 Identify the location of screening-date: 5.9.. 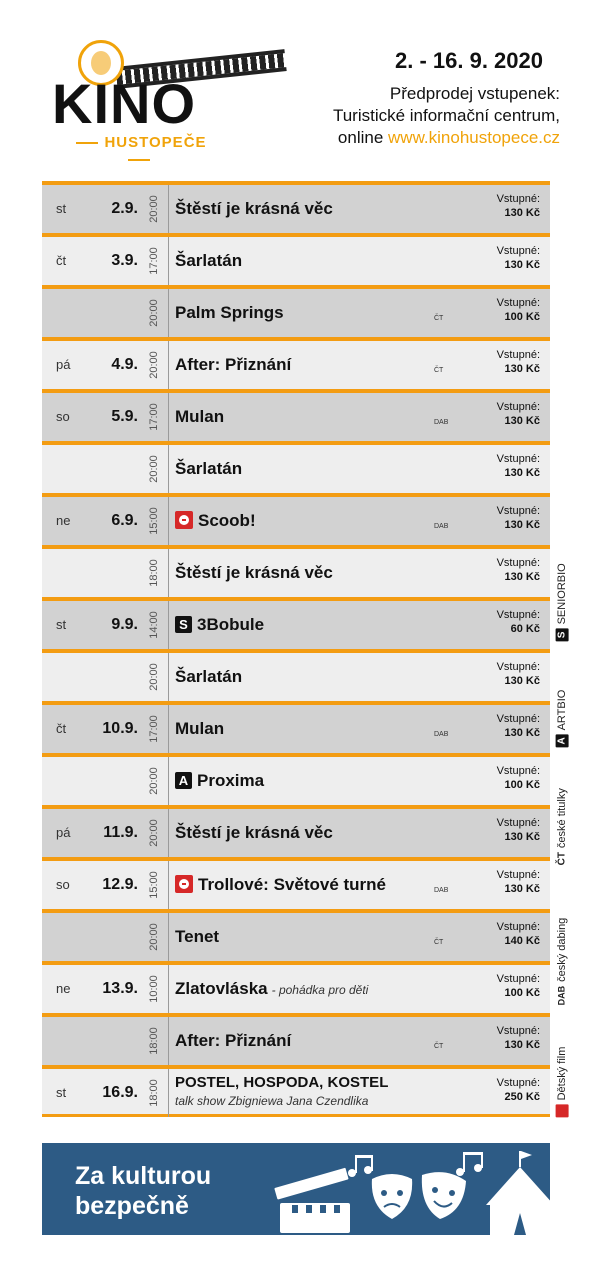
(124, 416).